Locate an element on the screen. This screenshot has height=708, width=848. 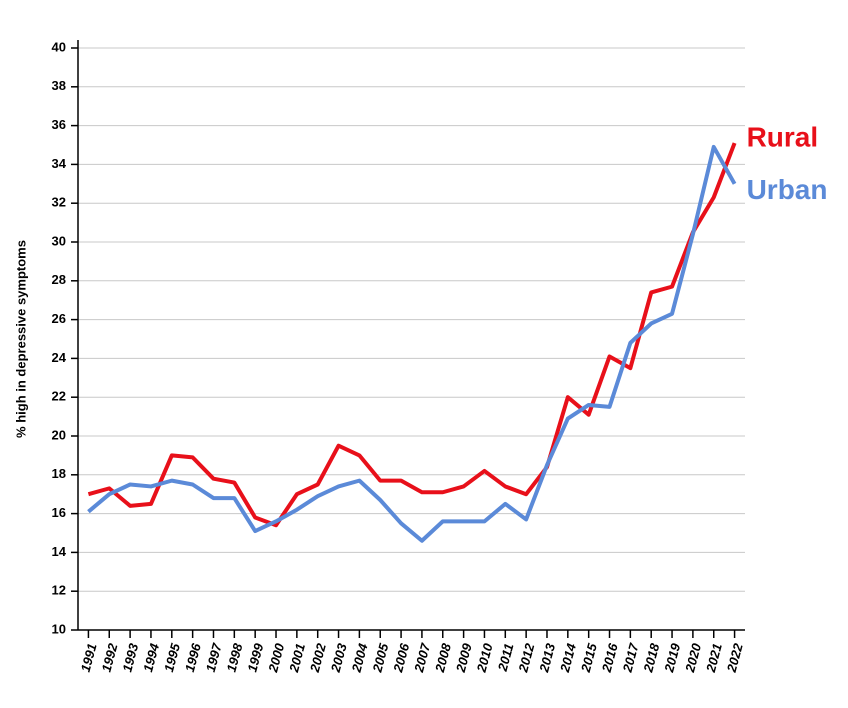
x-tick-label: 1999 is located at coordinates (255, 657).